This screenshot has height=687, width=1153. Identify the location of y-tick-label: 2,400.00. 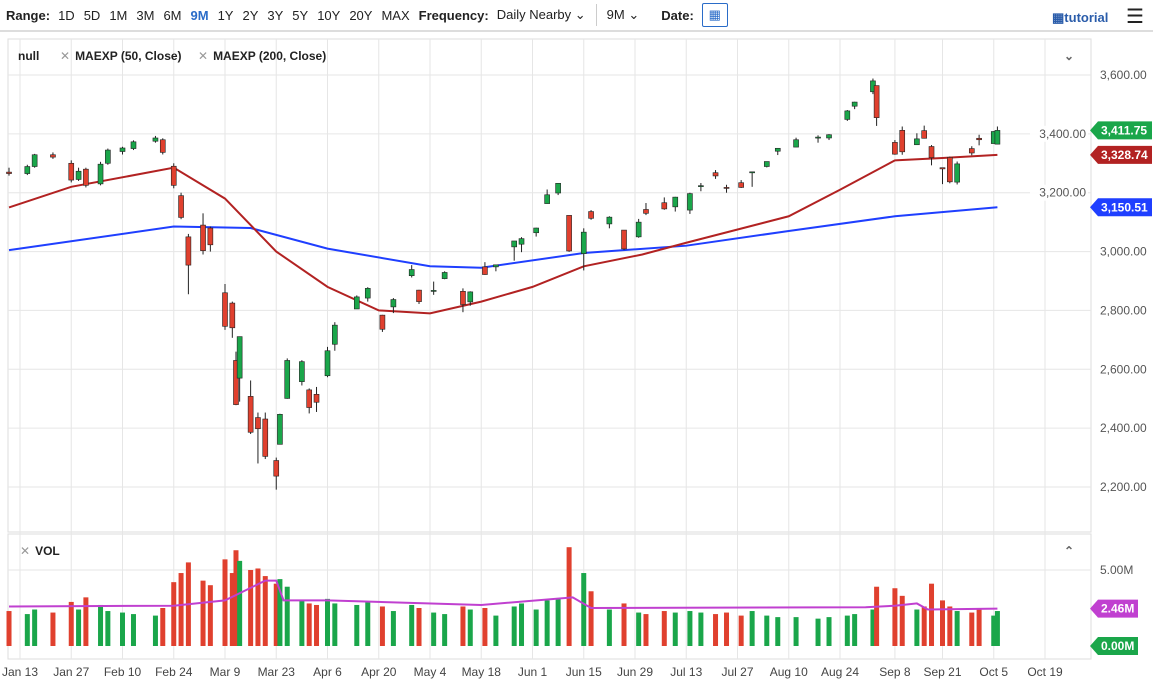
(1123, 428).